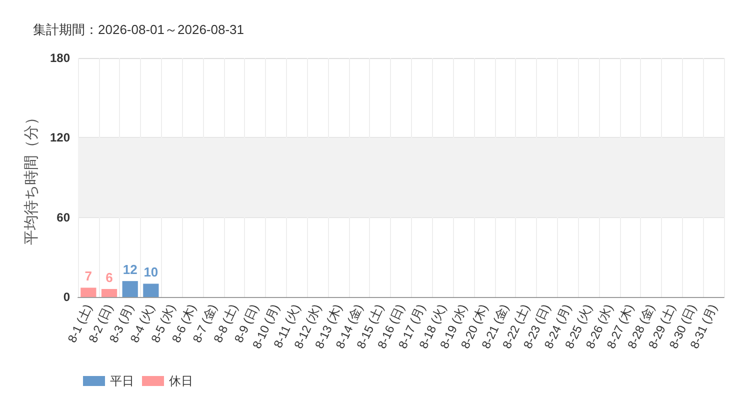 Image resolution: width=750 pixels, height=410 pixels. Describe the element at coordinates (31, 177) in the screenshot. I see `y-axis-title: 平均待ち時間（分）` at that location.